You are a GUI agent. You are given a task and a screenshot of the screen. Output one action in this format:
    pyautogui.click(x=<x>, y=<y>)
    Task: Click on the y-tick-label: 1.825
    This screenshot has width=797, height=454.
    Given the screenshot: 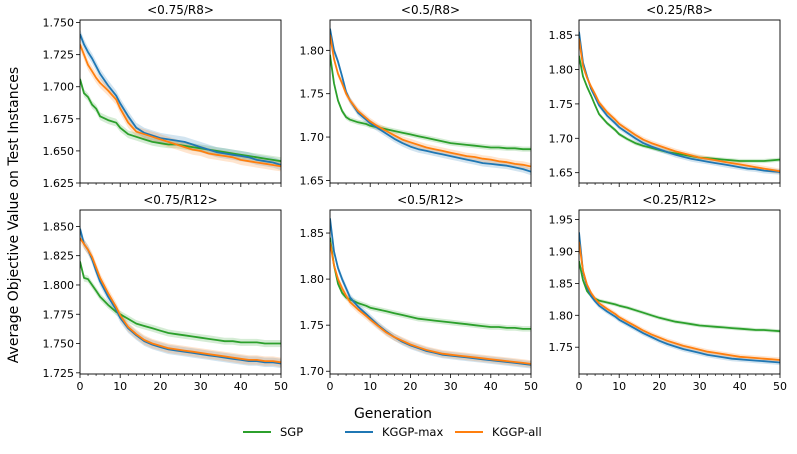 What is the action you would take?
    pyautogui.click(x=59, y=256)
    